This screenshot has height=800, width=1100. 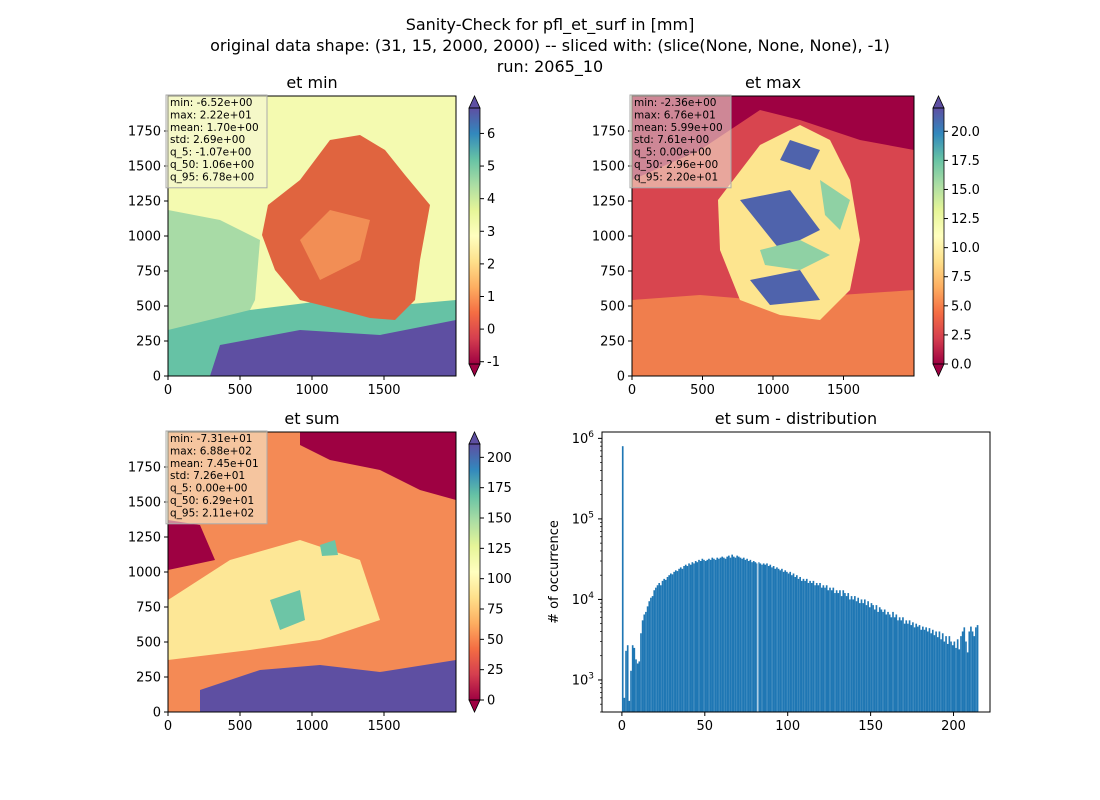 What do you see at coordinates (583, 438) in the screenshot?
I see `y-tick-label-distribution: 106` at bounding box center [583, 438].